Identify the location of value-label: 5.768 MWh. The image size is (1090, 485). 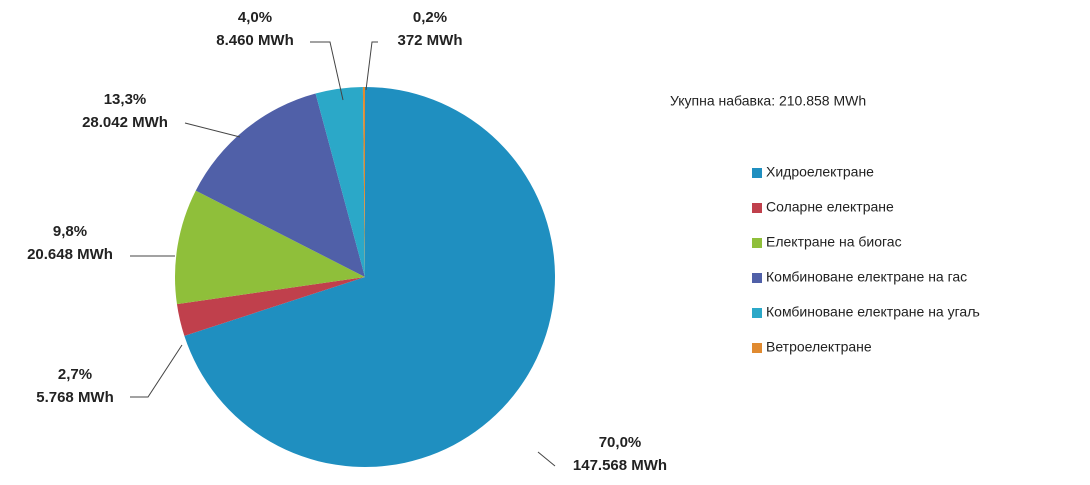
(75, 397).